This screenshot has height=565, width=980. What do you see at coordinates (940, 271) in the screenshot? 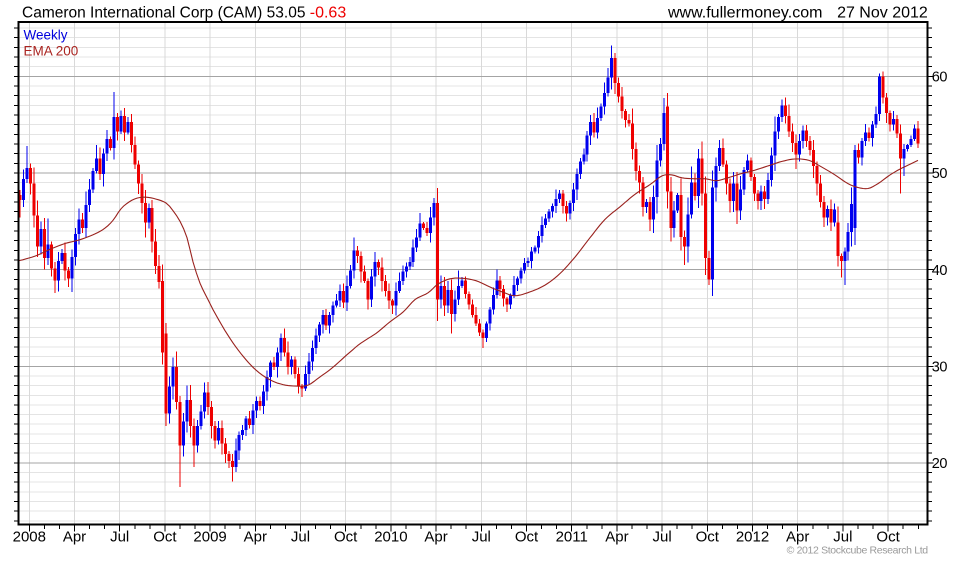
I see `svg-text: 40` at bounding box center [940, 271].